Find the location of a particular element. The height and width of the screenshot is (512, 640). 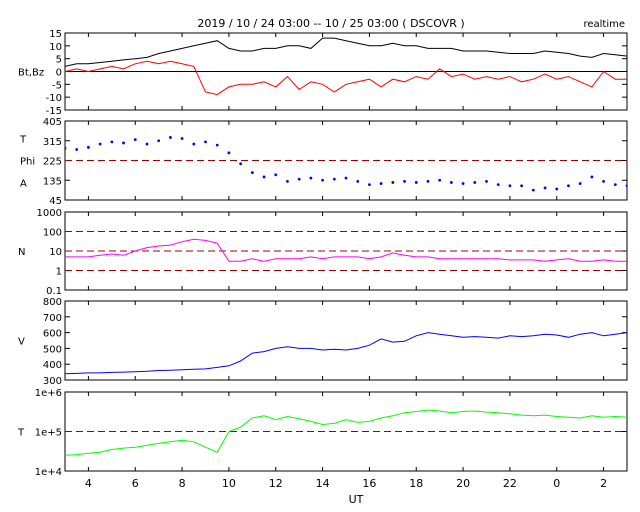

y-tick-label: 315 is located at coordinates (52, 142).